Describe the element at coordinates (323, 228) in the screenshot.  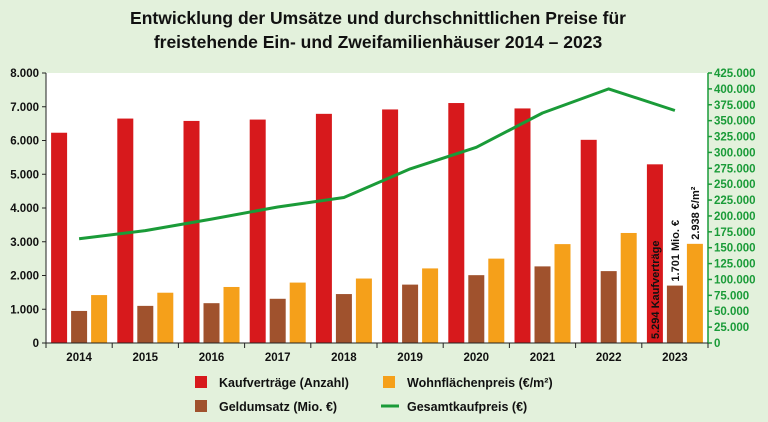
I see `bar-kaufverträge-2018` at that location.